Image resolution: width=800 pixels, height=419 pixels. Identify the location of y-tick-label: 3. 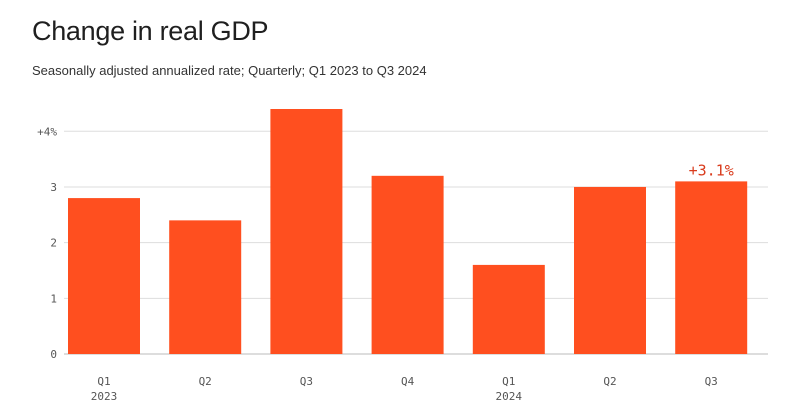
(53, 187).